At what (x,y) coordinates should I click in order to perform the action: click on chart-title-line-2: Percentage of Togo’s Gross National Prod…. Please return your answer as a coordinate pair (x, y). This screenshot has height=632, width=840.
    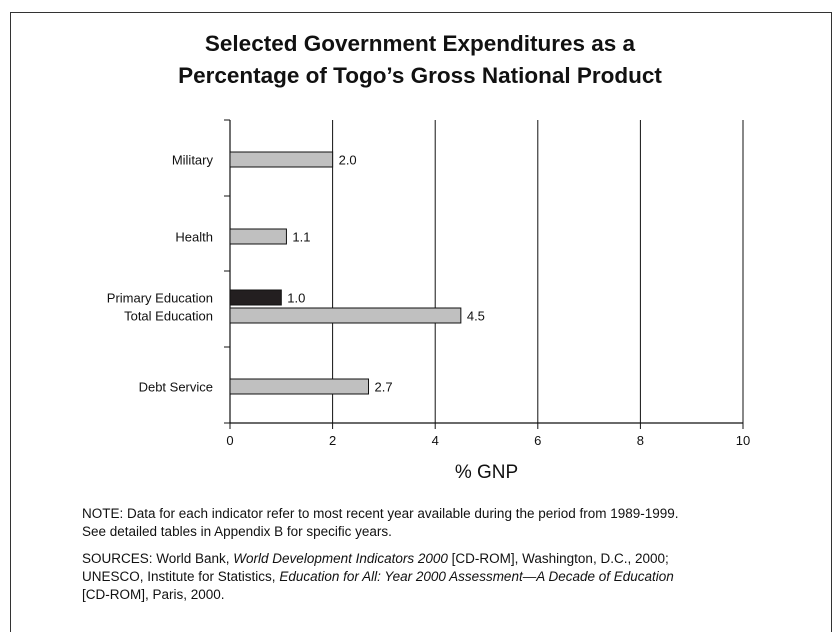
    Looking at the image, I should click on (420, 75).